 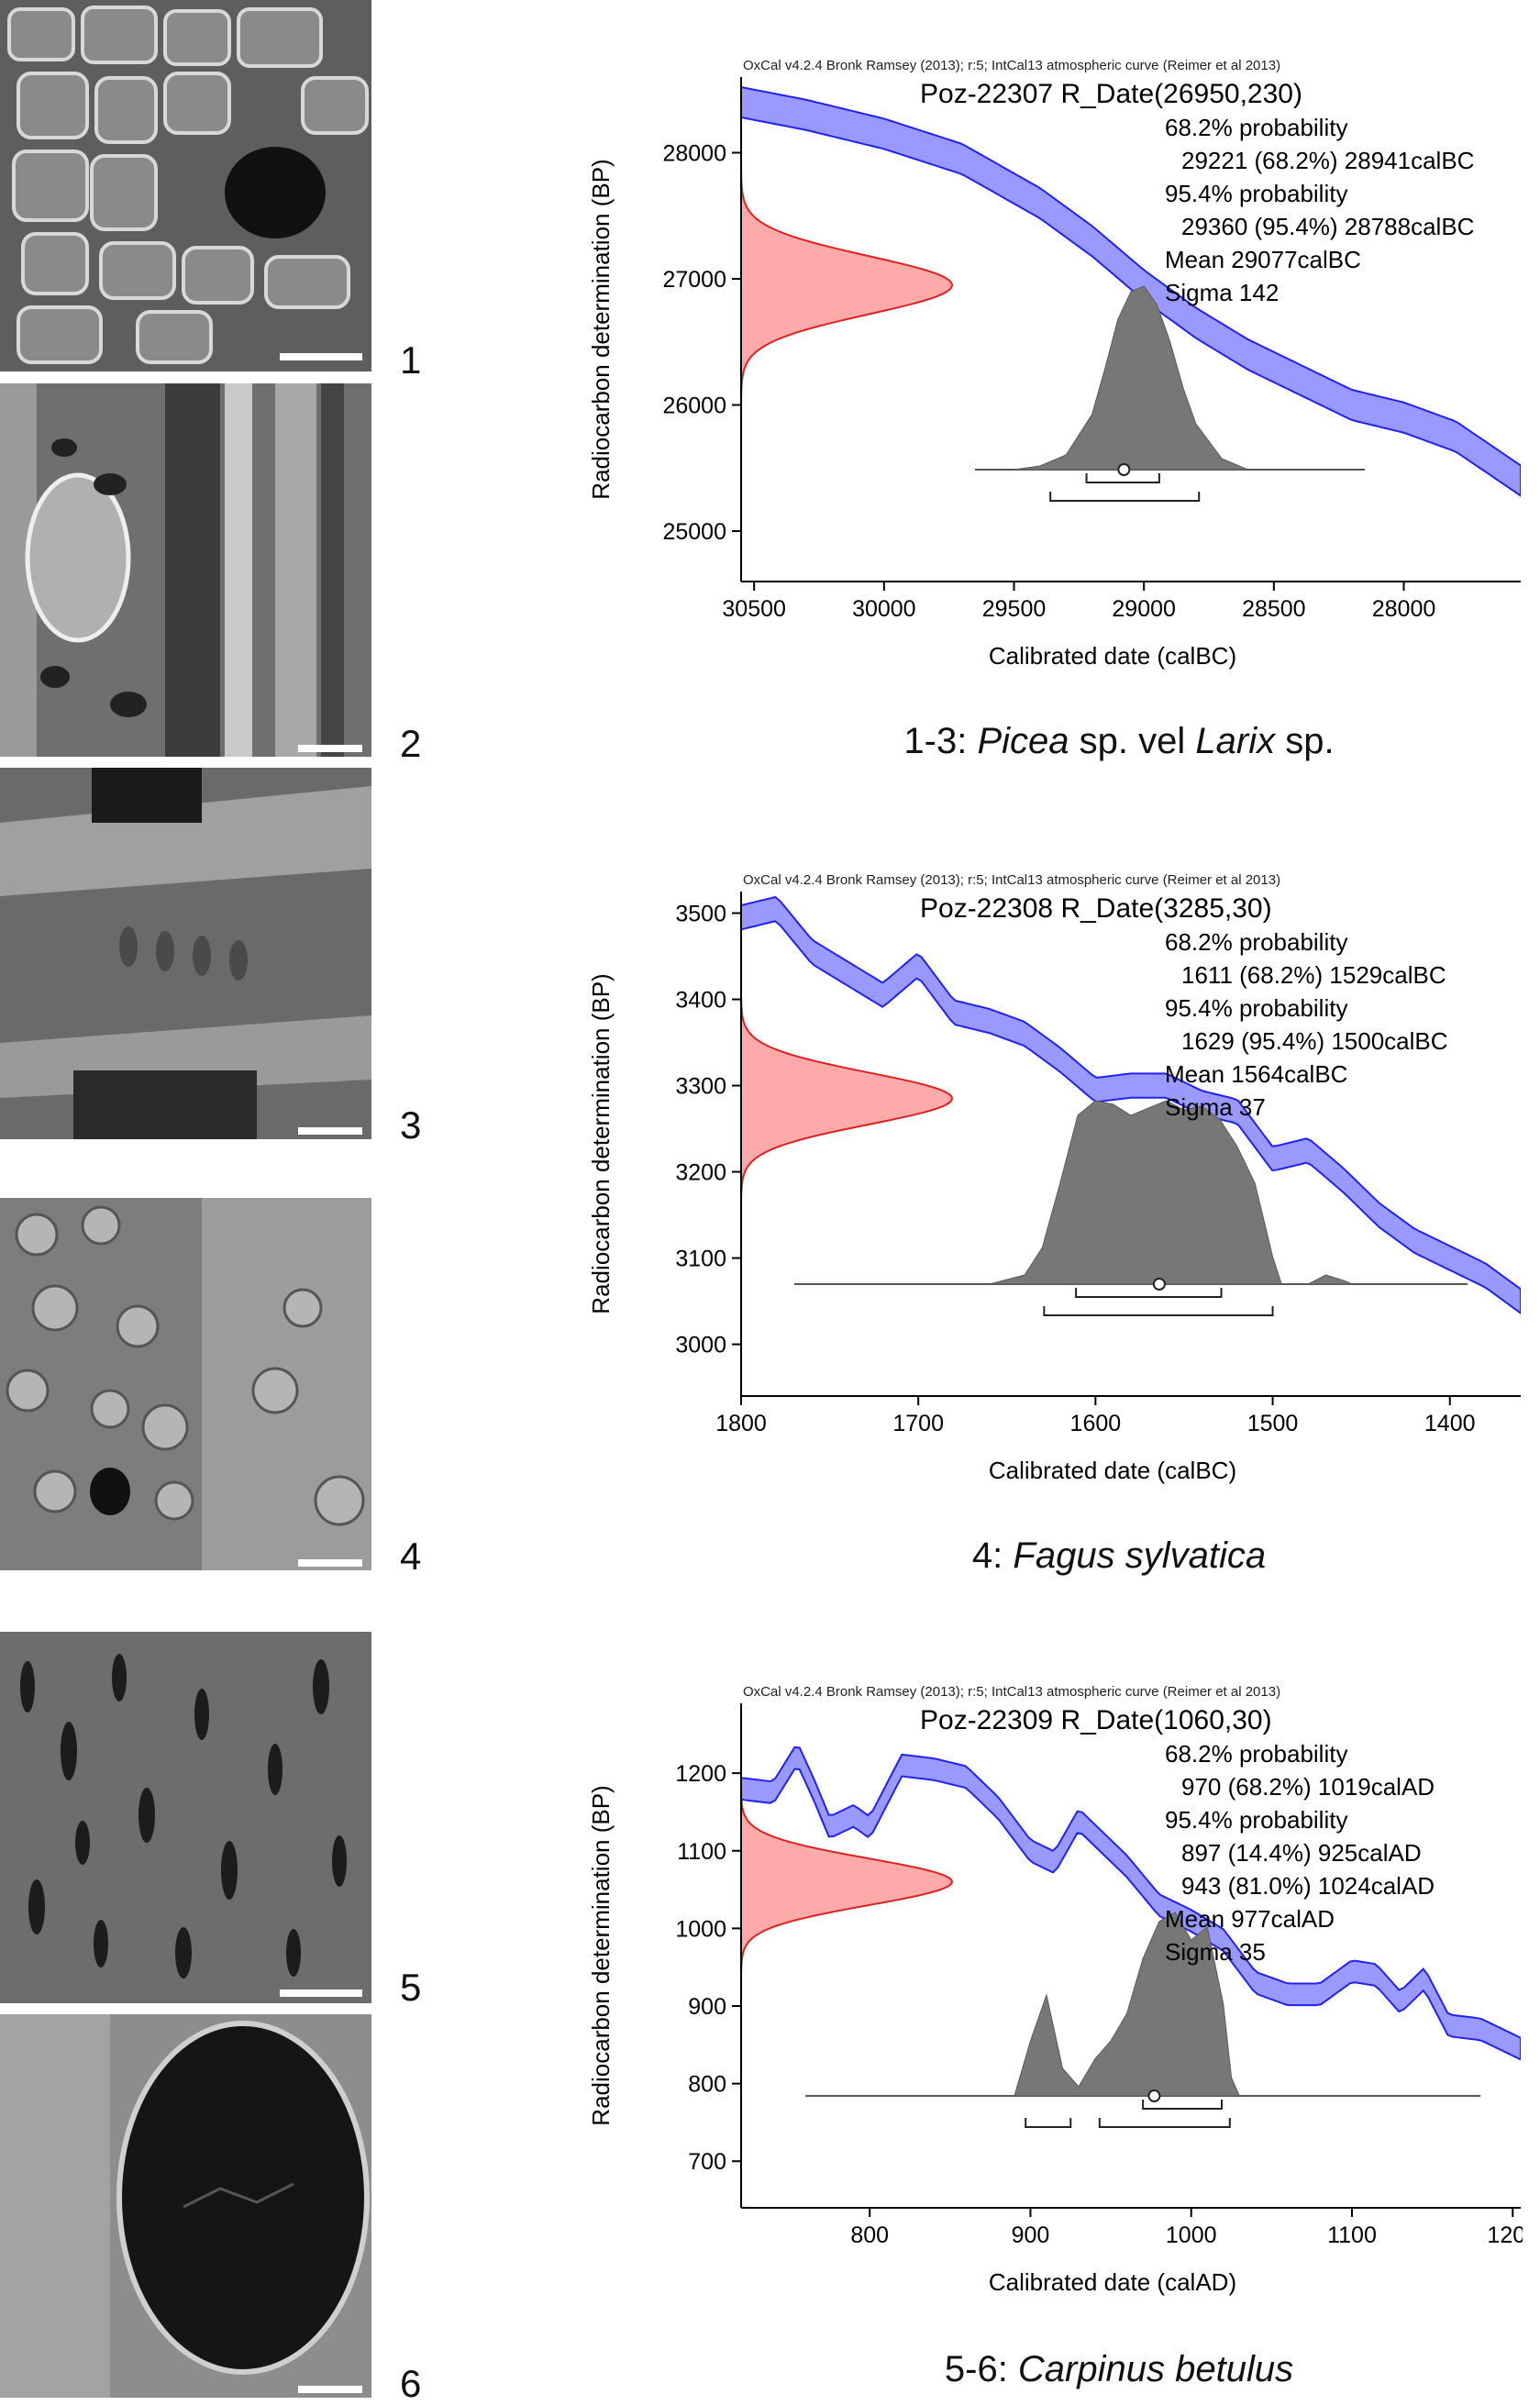 I want to click on x-tick-label: 1500, so click(x=1273, y=1423).